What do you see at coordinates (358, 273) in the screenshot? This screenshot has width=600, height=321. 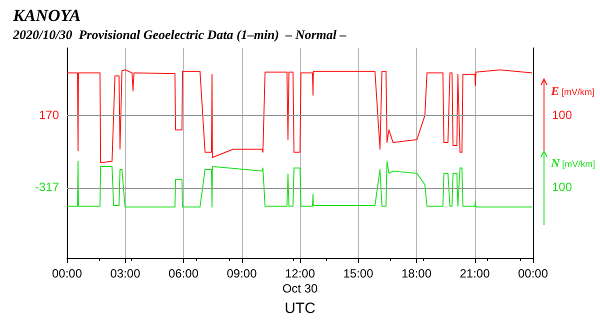 I see `x-tick-label: 15:00` at bounding box center [358, 273].